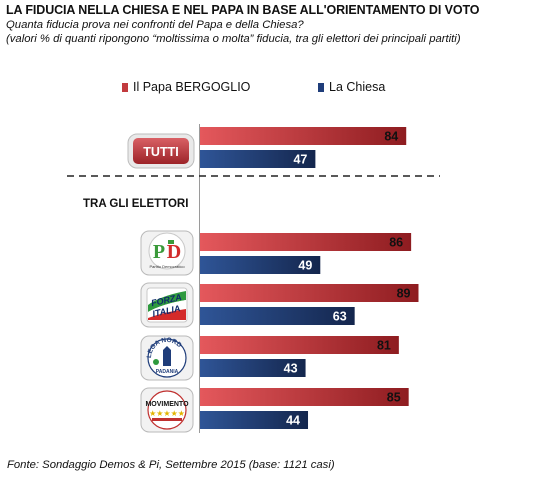  I want to click on svg-text: P, so click(159, 252).